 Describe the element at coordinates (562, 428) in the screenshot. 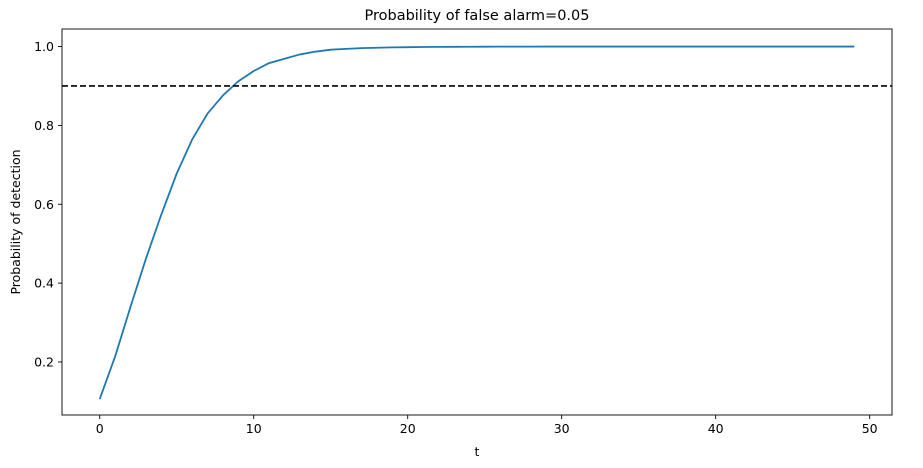

I see `x-tick-label: 30` at that location.